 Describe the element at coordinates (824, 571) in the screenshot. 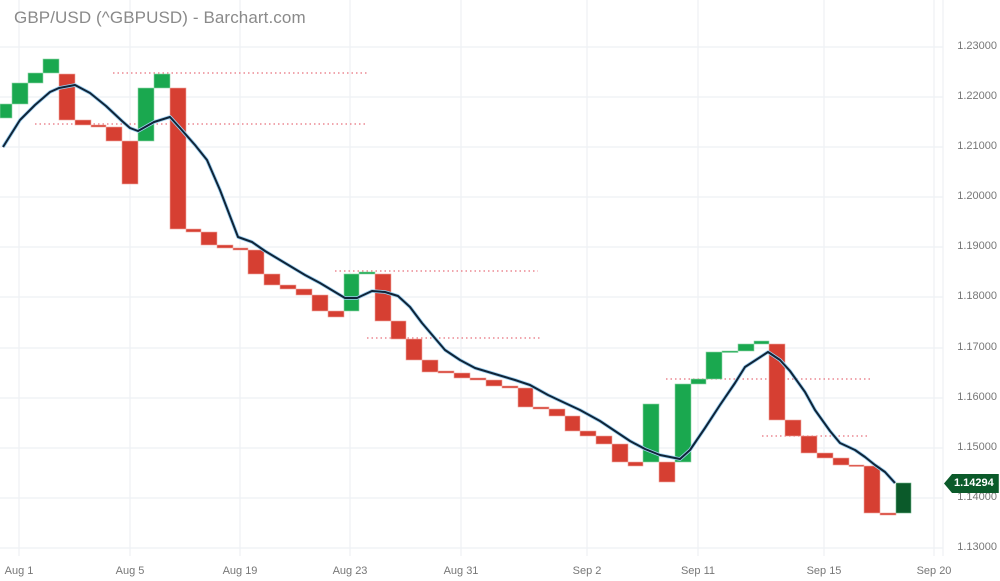

I see `x-tick-label: Sep 15` at that location.